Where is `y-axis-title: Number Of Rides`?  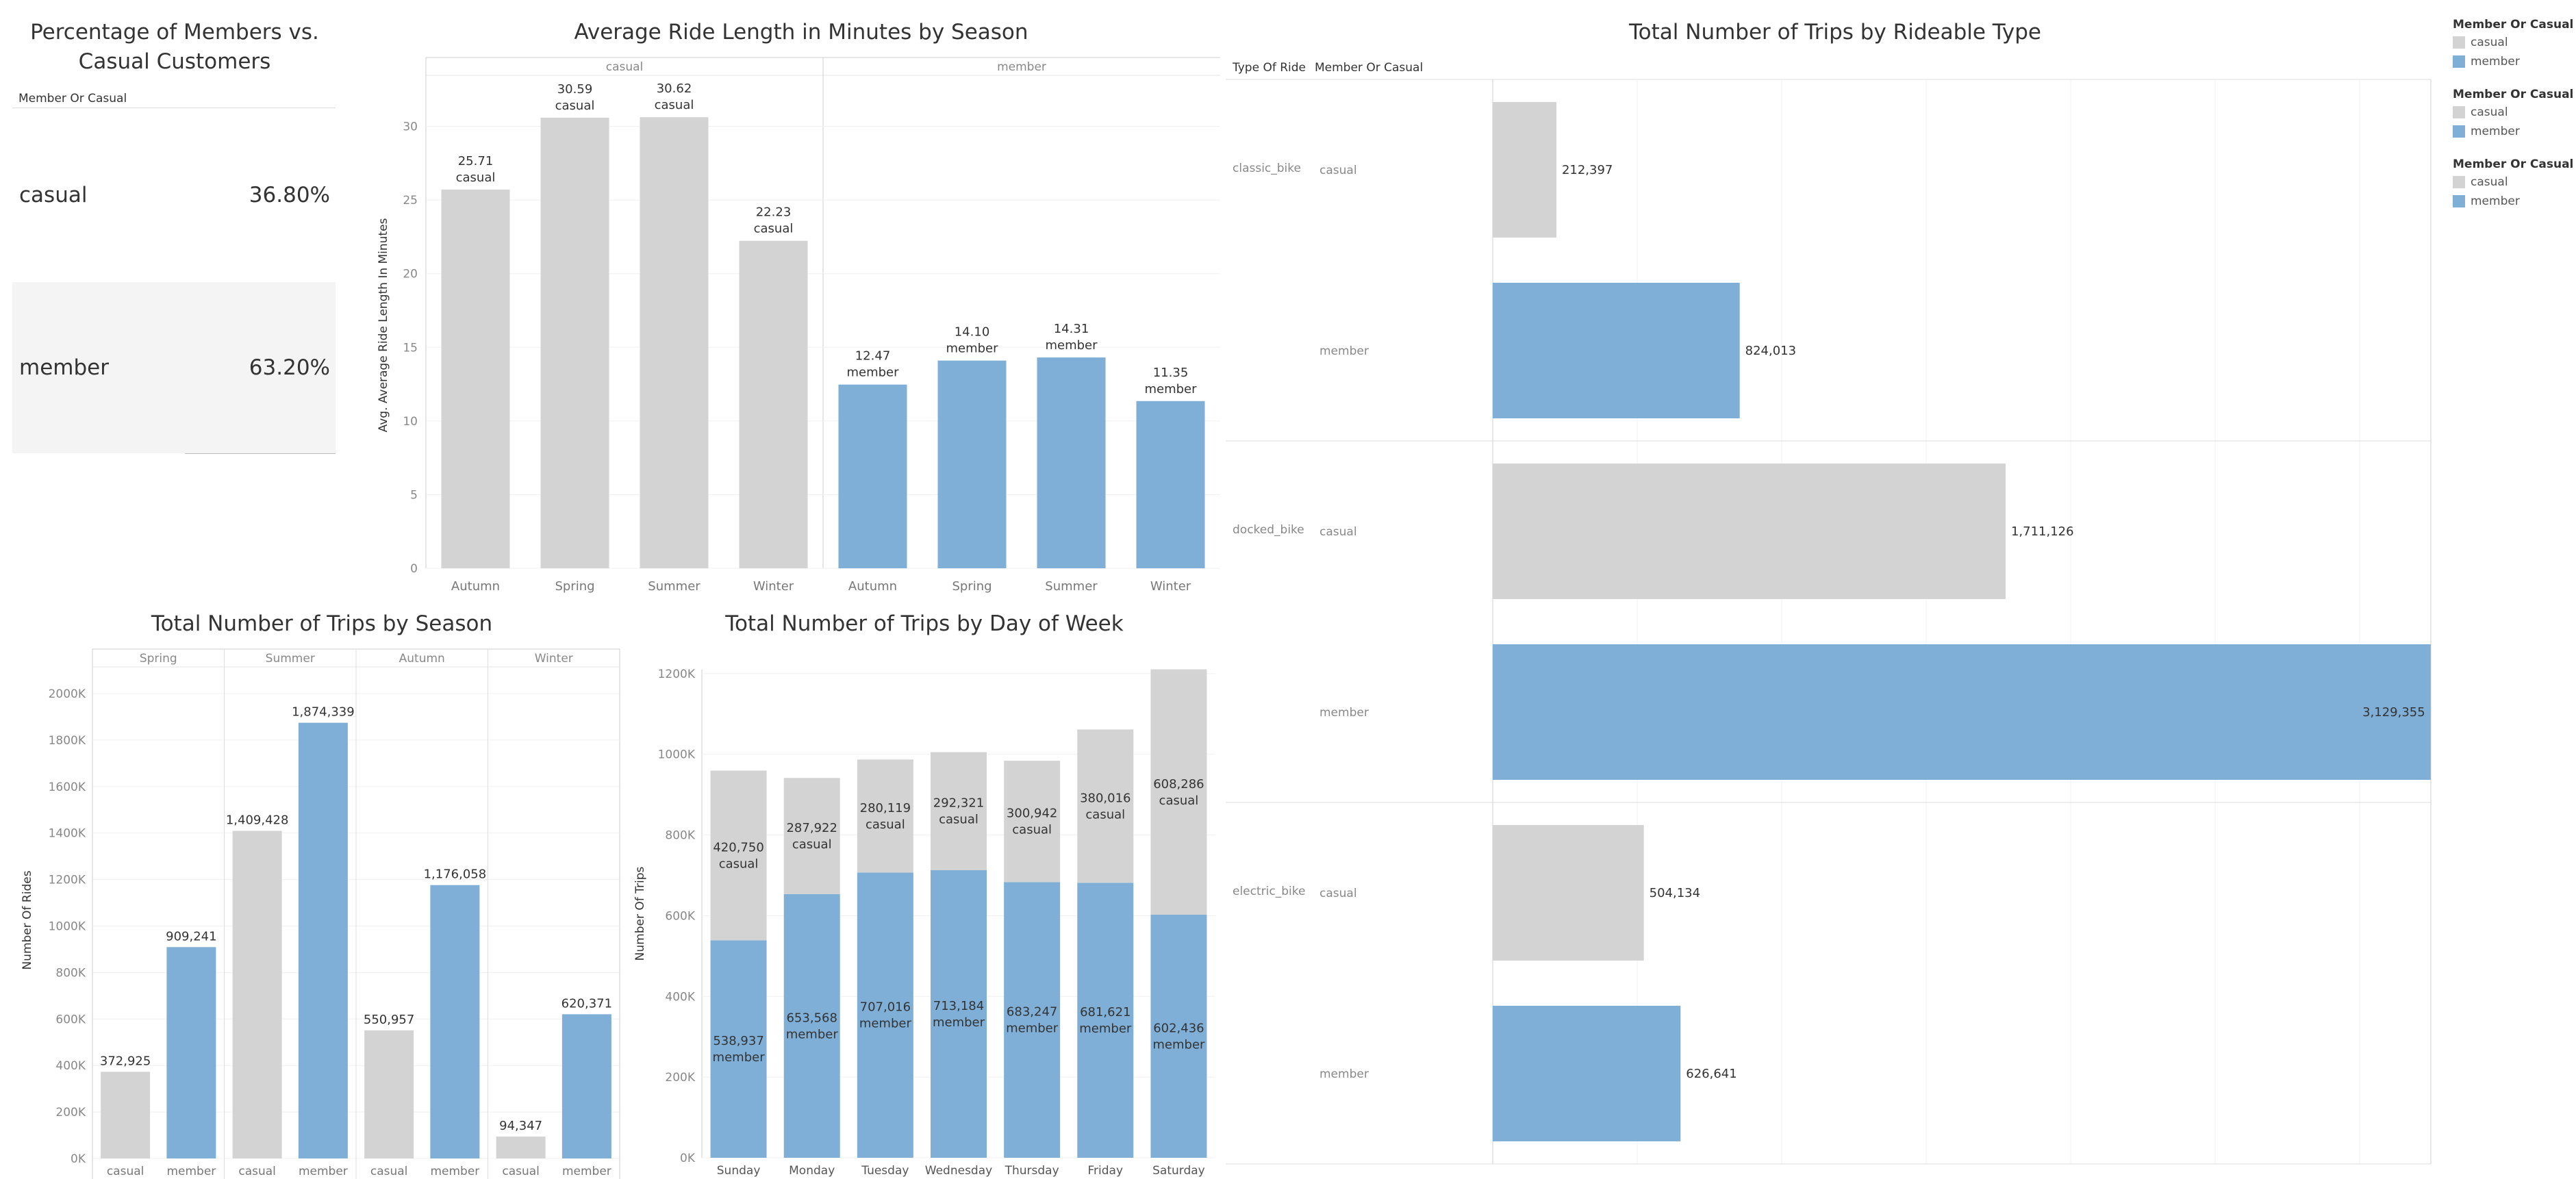
y-axis-title: Number Of Rides is located at coordinates (27, 920).